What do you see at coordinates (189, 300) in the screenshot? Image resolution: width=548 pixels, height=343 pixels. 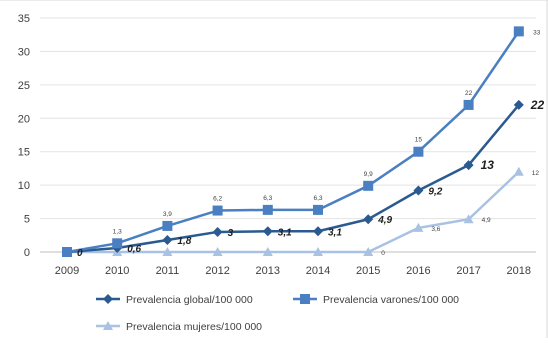 I see `legend-label: Prevalencia global/100 000` at bounding box center [189, 300].